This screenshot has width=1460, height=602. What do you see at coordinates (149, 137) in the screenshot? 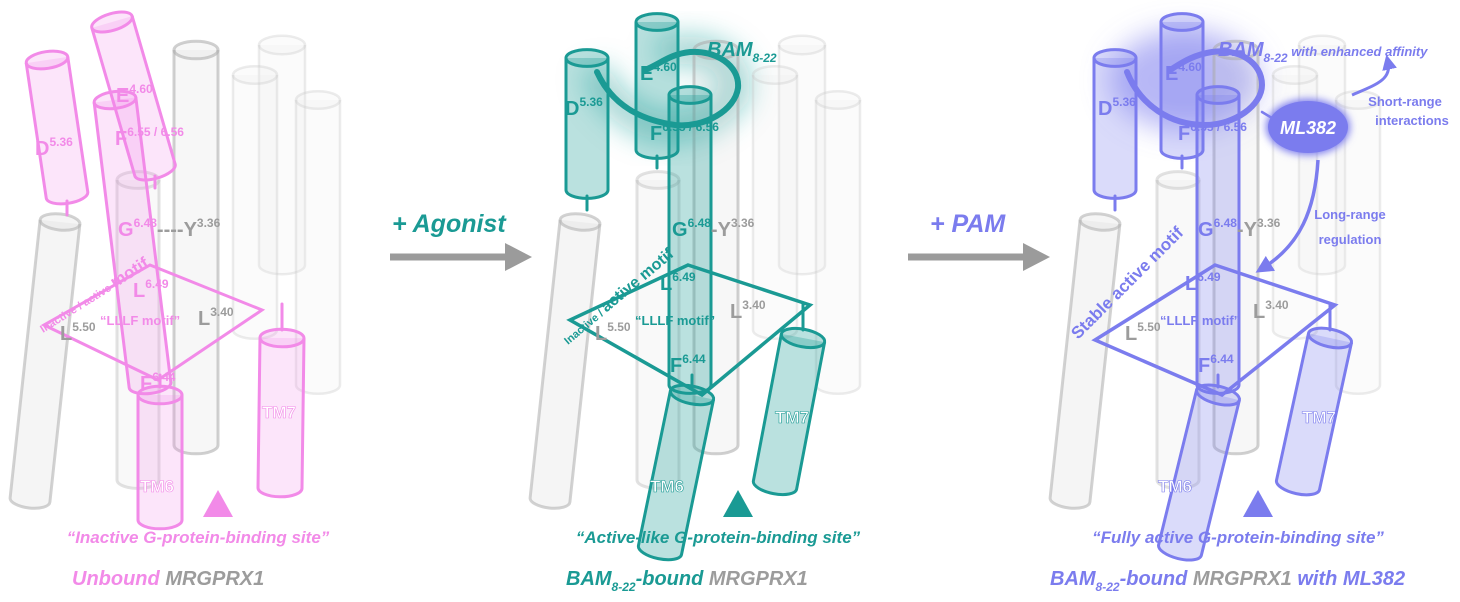
I see `residue-f655-656: F6.55 / 6.56` at bounding box center [149, 137].